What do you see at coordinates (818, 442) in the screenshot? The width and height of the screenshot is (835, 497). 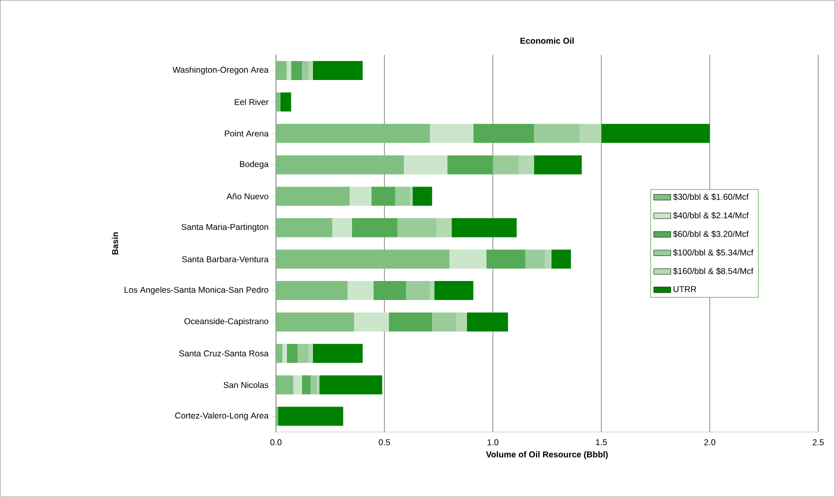 I see `x-tick-label: 2.5` at bounding box center [818, 442].